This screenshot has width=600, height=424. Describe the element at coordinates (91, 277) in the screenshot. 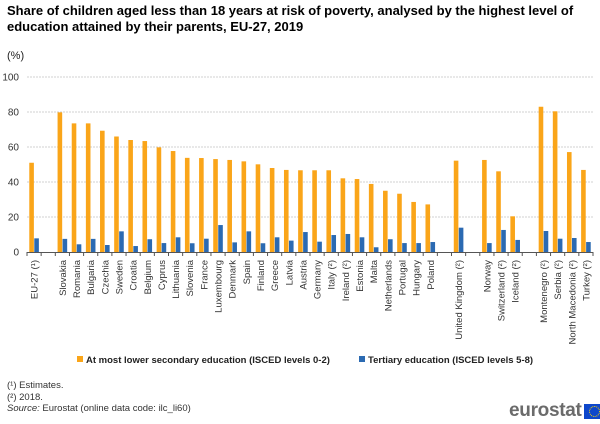

I see `x-tick-label: Bulgaria` at that location.